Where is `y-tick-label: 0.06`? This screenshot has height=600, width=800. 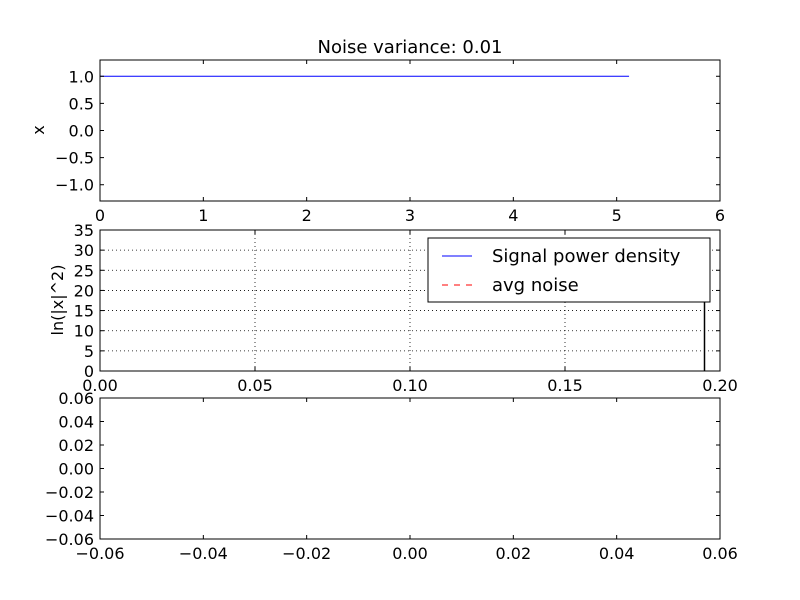 y-tick-label: 0.06 is located at coordinates (76, 398).